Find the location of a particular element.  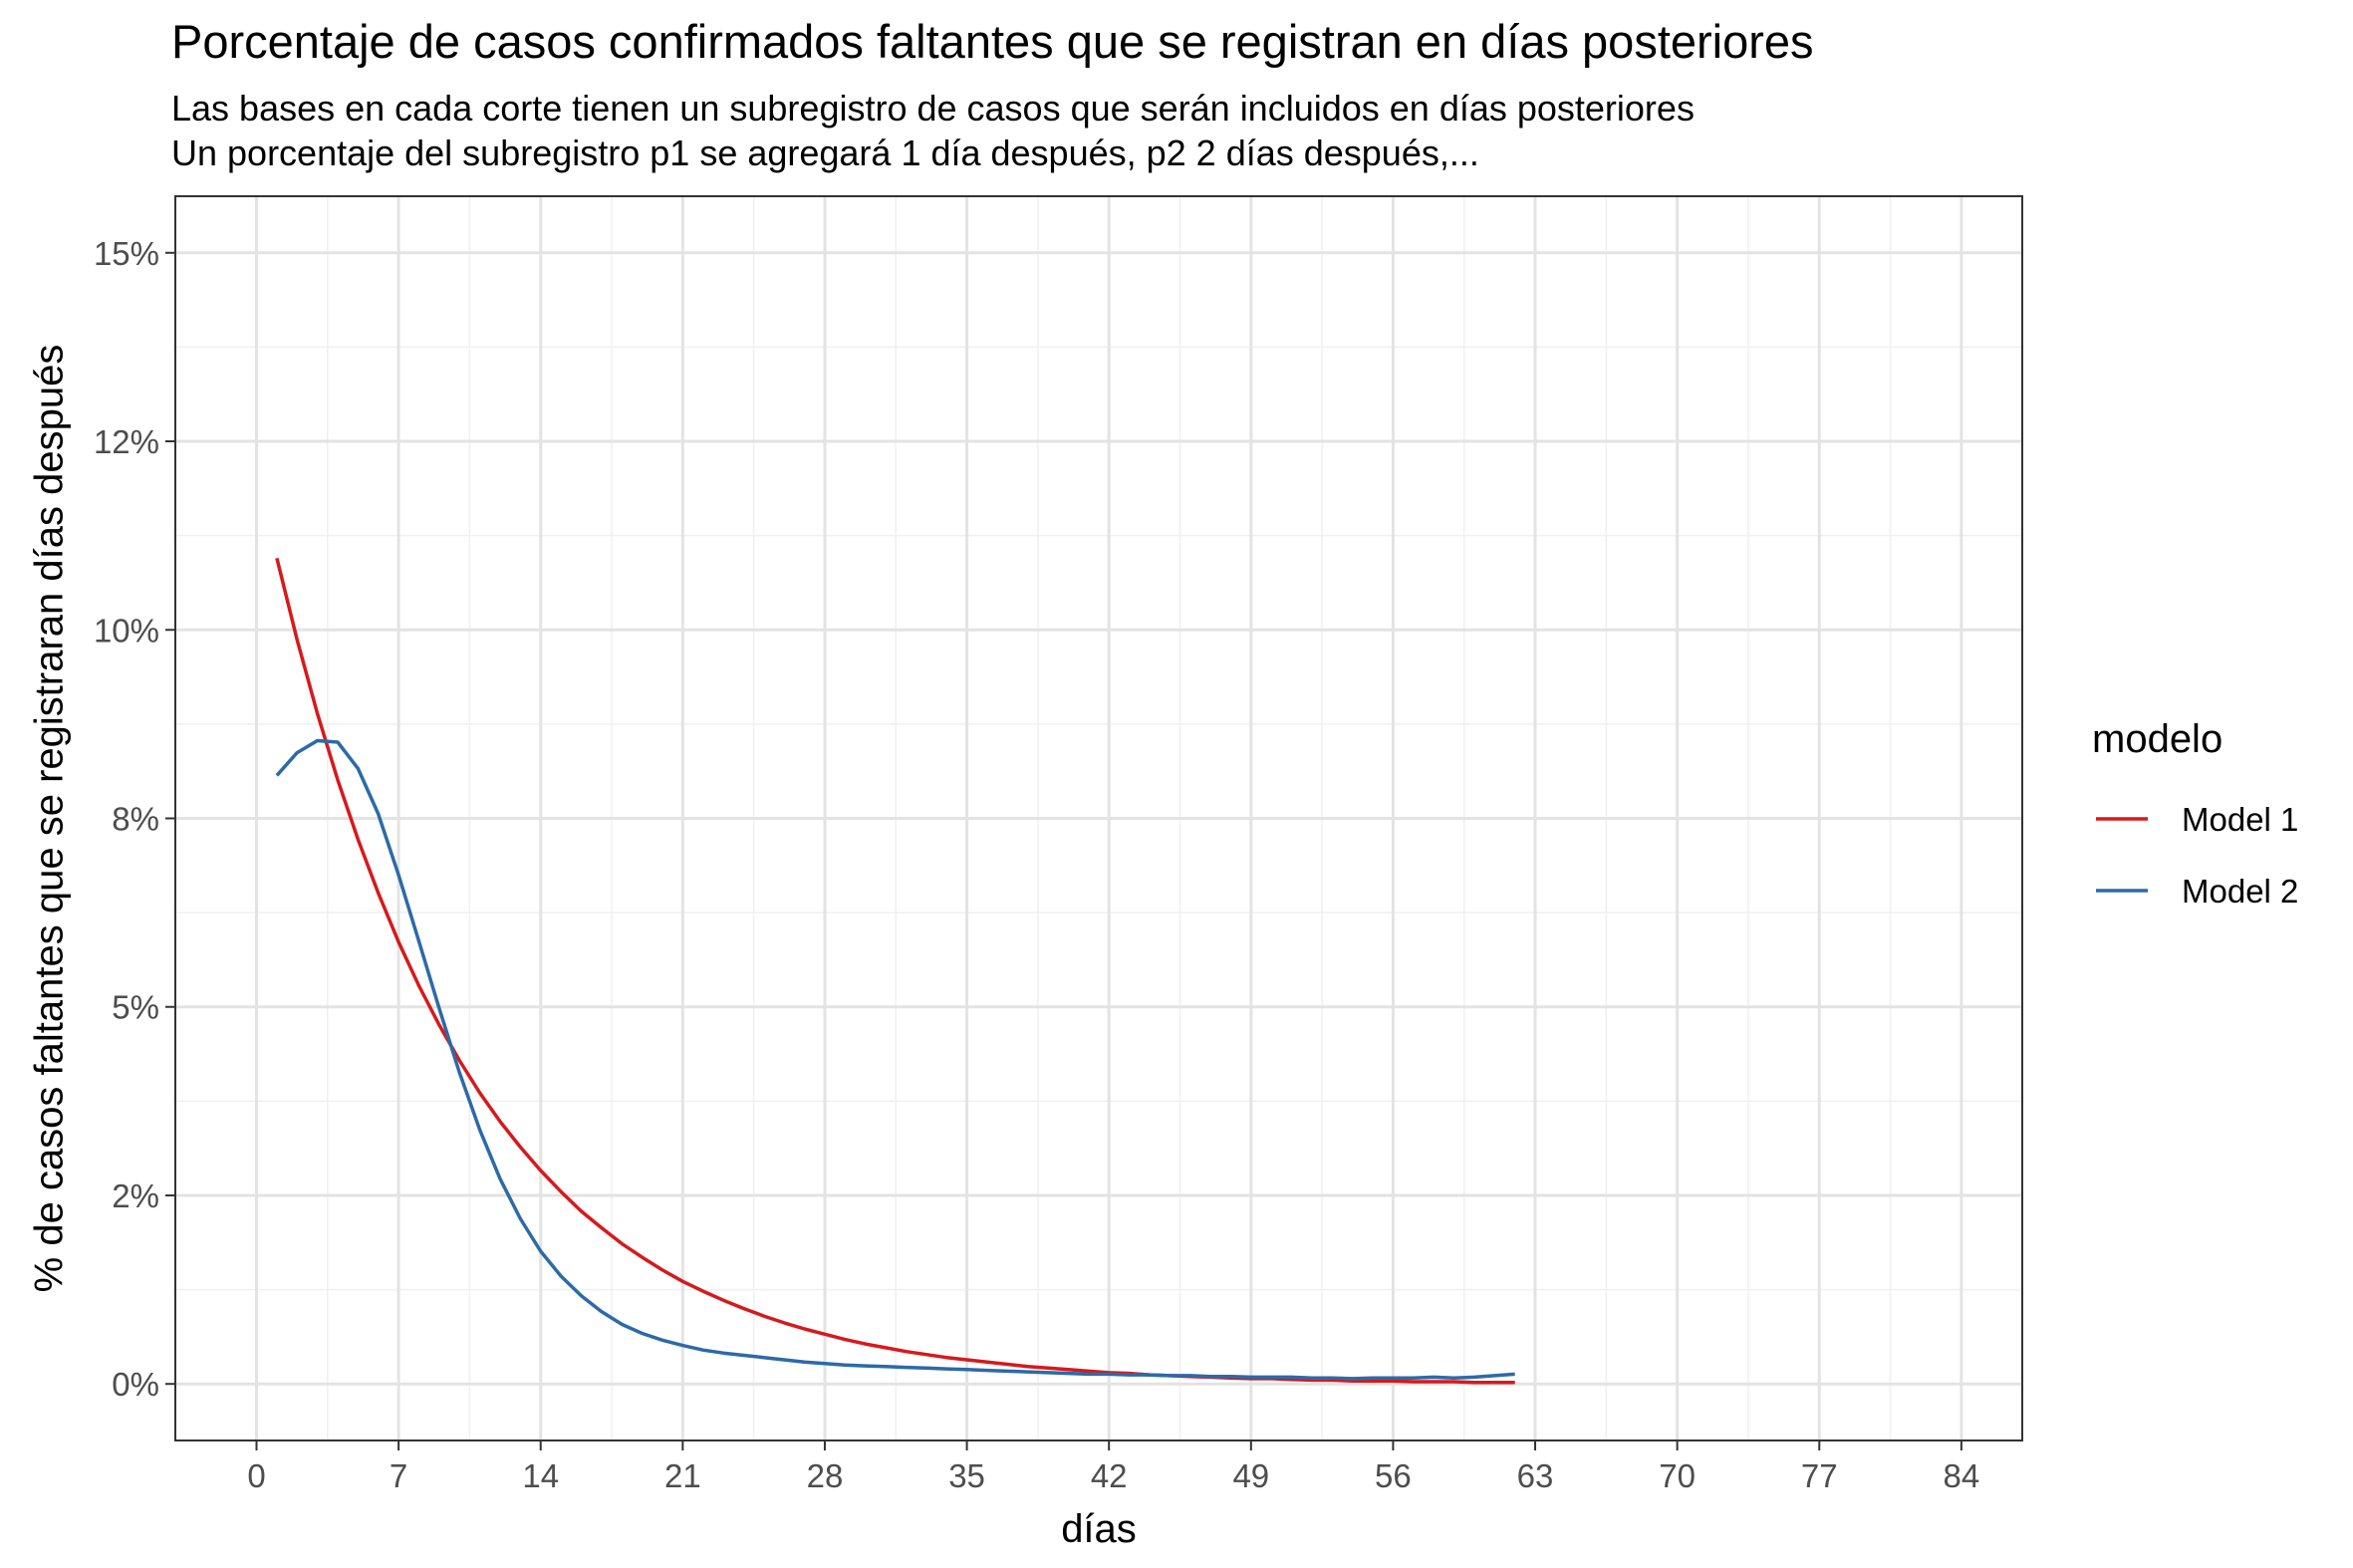

y-axis: 0% 2% 5% 8% 10% 12% 15% is located at coordinates (134, 819).